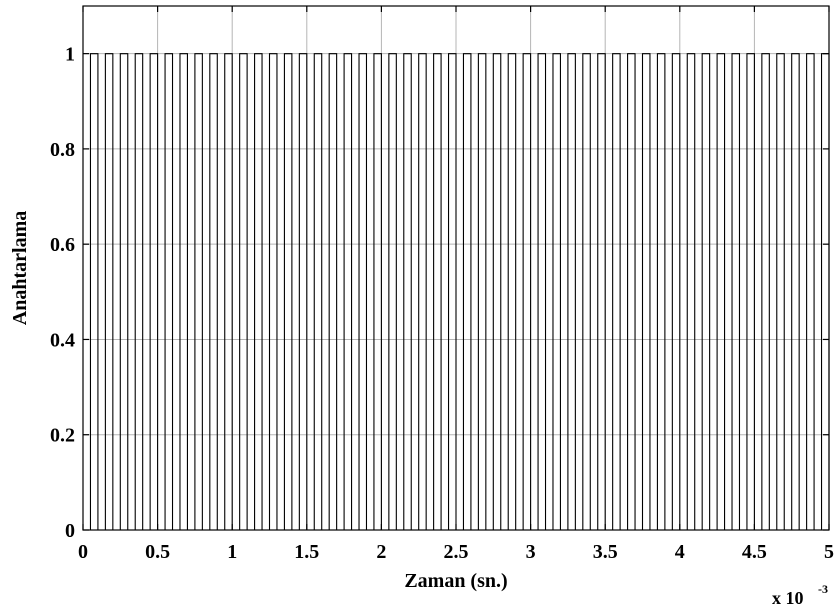 The image size is (836, 615). What do you see at coordinates (381, 552) in the screenshot?
I see `x-tick-label: 2` at bounding box center [381, 552].